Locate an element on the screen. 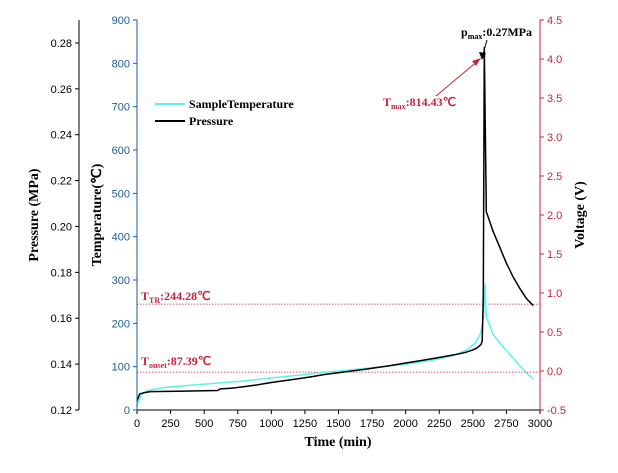 Image resolution: width=618 pixels, height=473 pixels. pressure-tick-label: 0.26 is located at coordinates (61, 90).